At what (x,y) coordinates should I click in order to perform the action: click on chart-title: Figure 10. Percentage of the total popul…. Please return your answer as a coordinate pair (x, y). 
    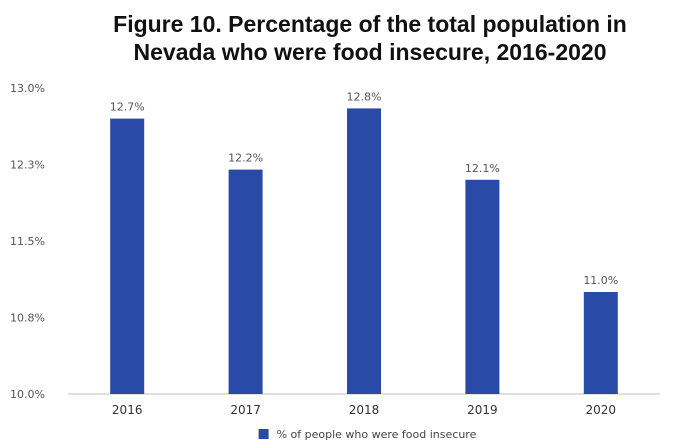
    Looking at the image, I should click on (370, 38).